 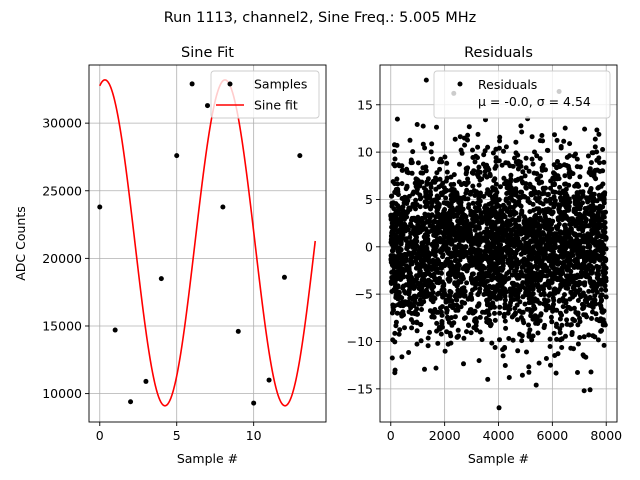 I want to click on legend-samples-label: Samples, so click(x=280, y=84).